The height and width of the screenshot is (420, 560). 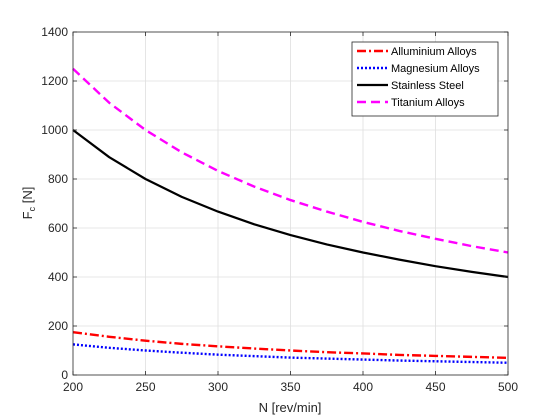 What do you see at coordinates (508, 387) in the screenshot?
I see `x-tick-label: 500` at bounding box center [508, 387].